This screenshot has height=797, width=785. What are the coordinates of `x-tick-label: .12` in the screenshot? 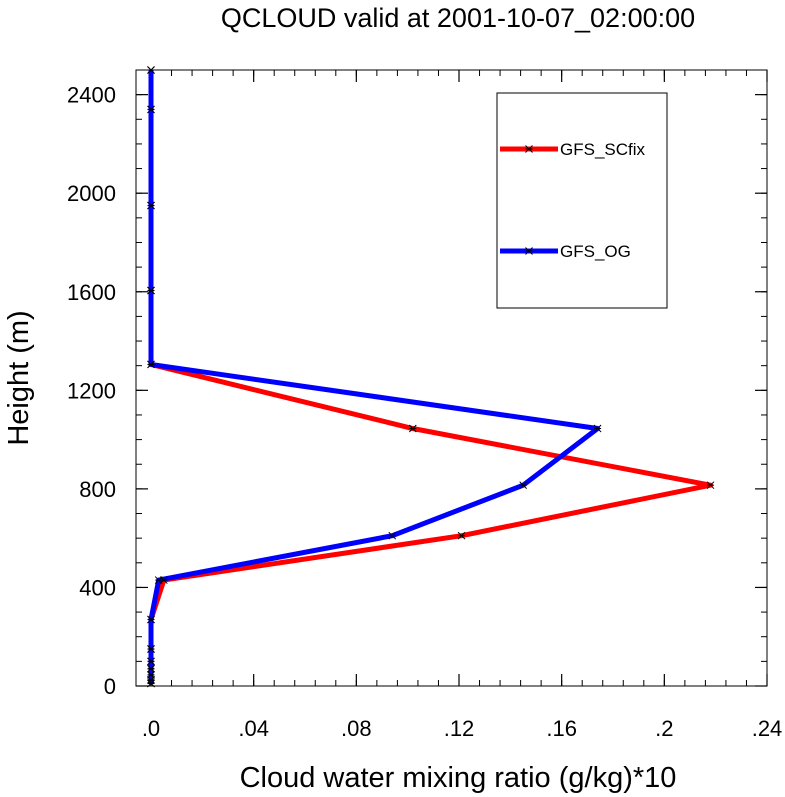 It's located at (459, 728).